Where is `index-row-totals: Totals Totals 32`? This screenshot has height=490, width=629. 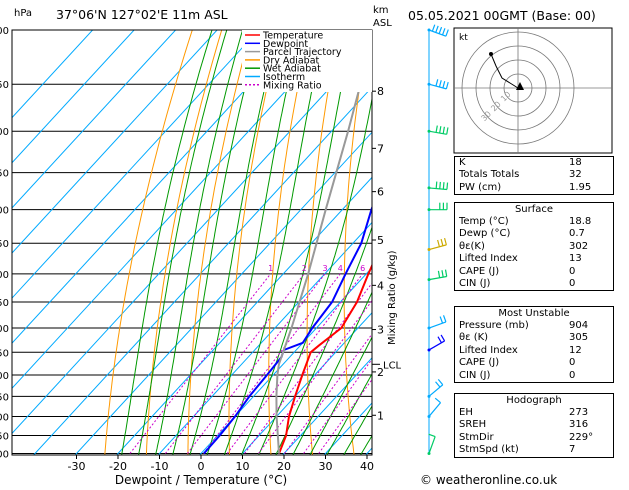 index-row-totals: Totals Totals 32 is located at coordinates (534, 175).